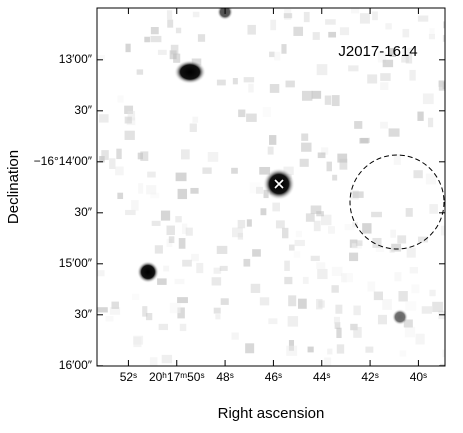 This screenshot has height=433, width=463. What do you see at coordinates (83, 110) in the screenshot?
I see `y-tick-label: 30″` at bounding box center [83, 110].